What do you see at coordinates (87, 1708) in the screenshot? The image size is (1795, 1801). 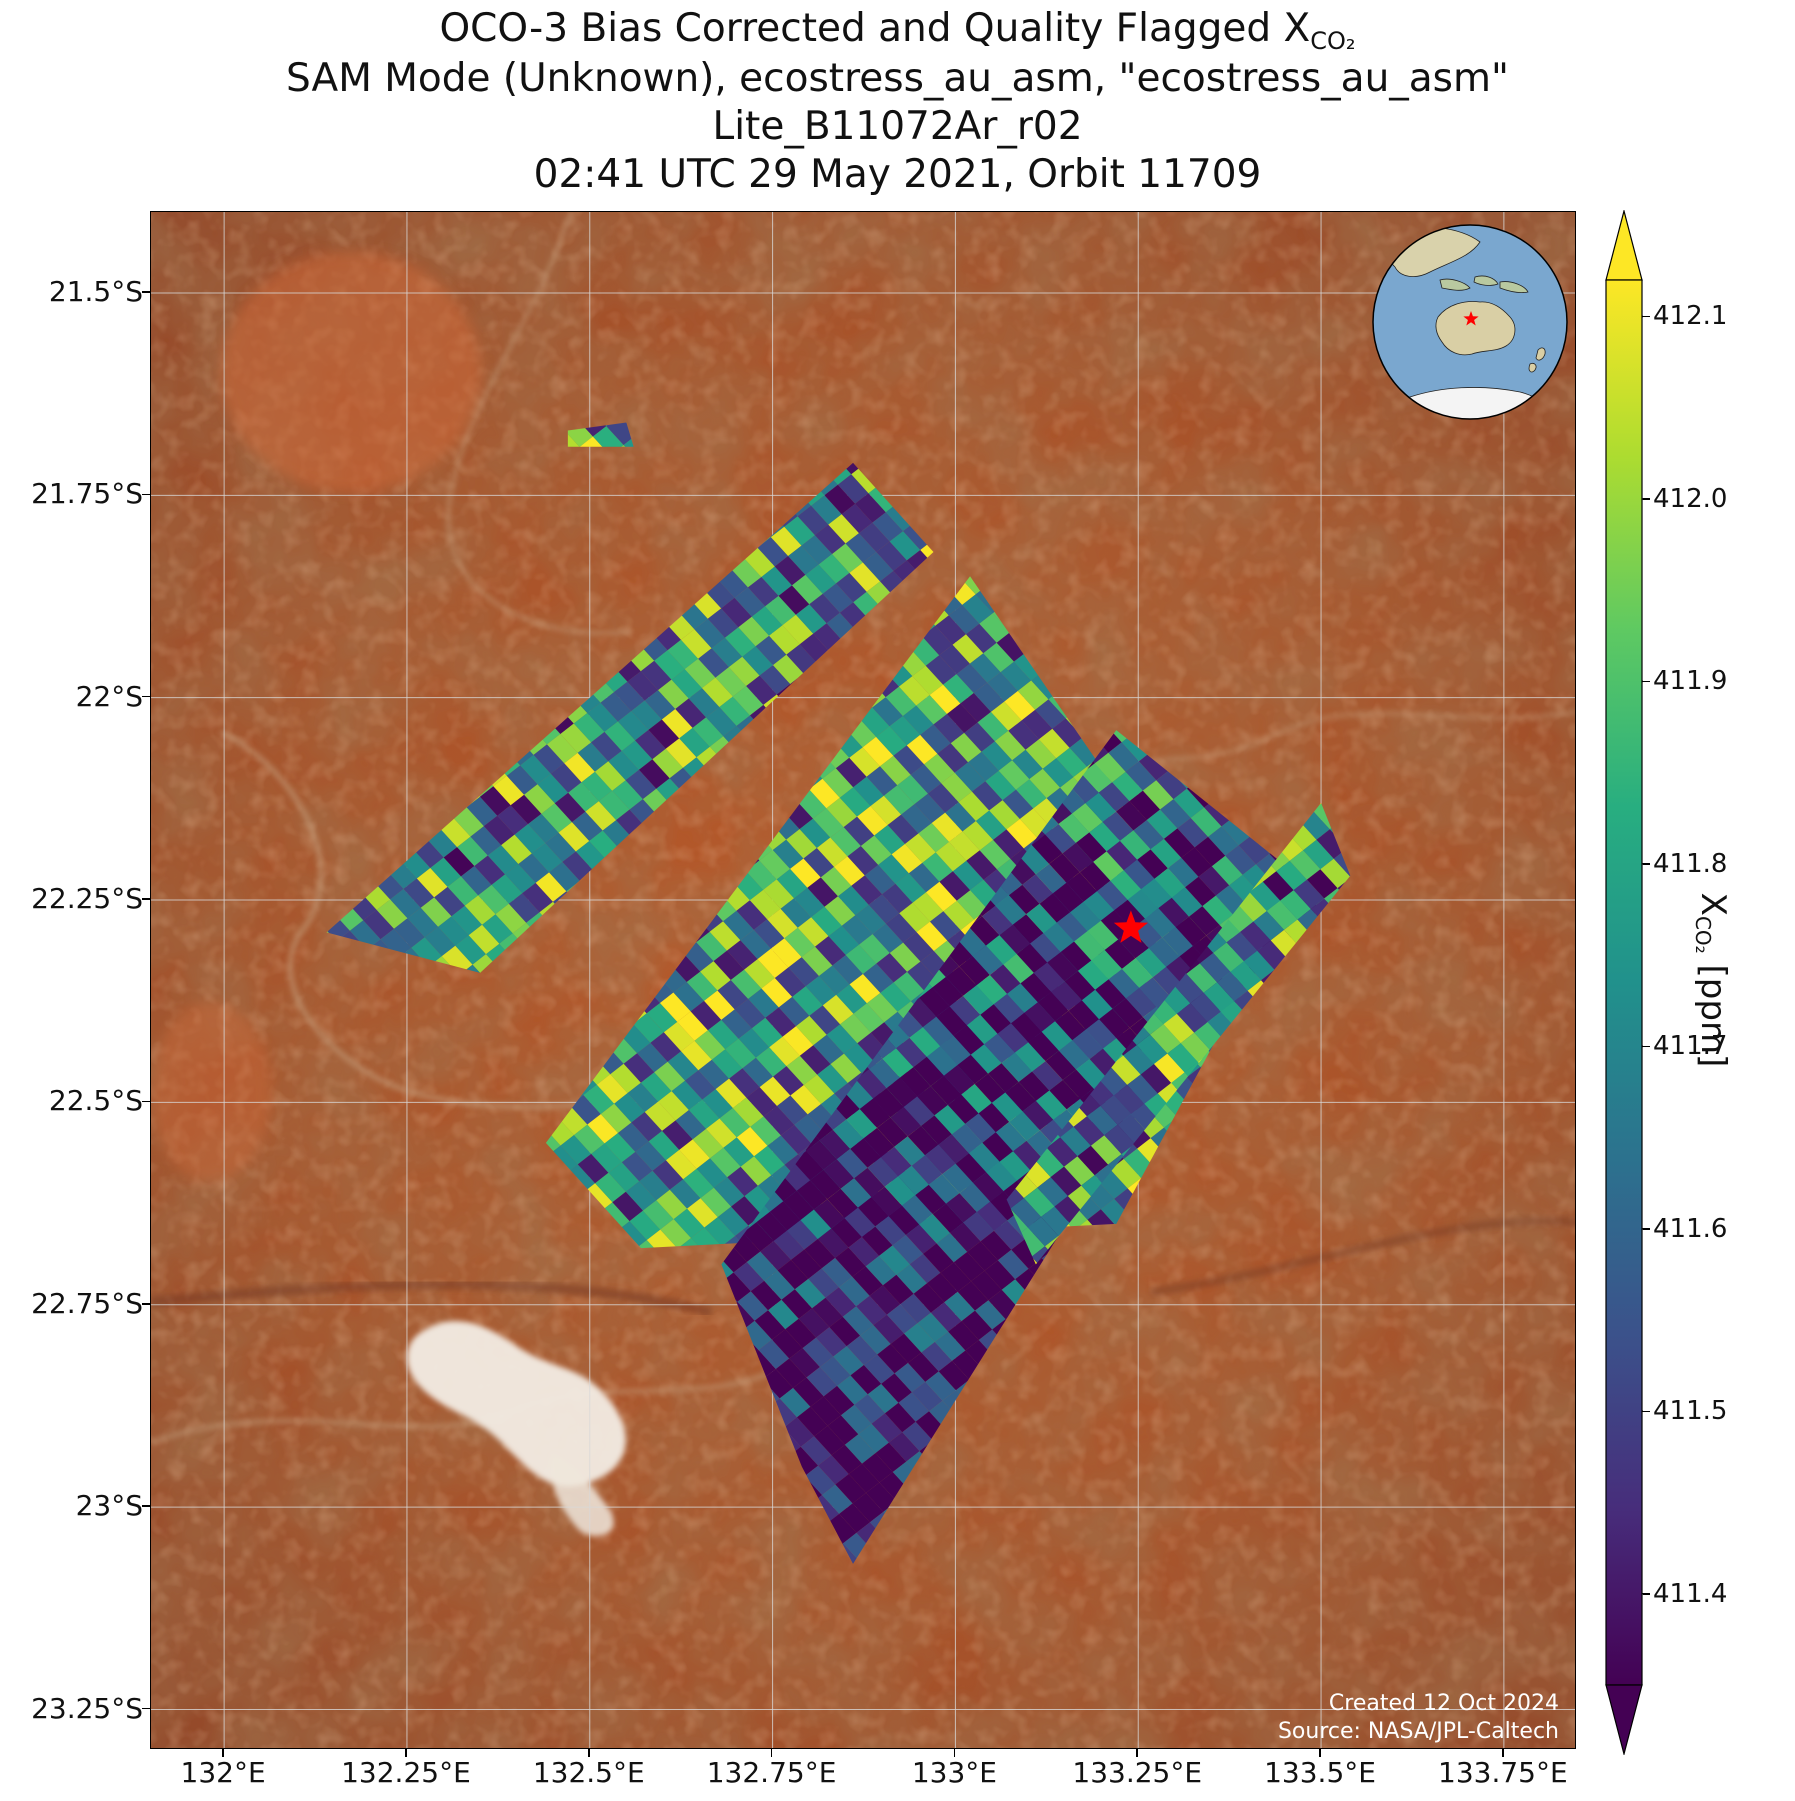 I see `y-tick-label: 23.25°S` at bounding box center [87, 1708].